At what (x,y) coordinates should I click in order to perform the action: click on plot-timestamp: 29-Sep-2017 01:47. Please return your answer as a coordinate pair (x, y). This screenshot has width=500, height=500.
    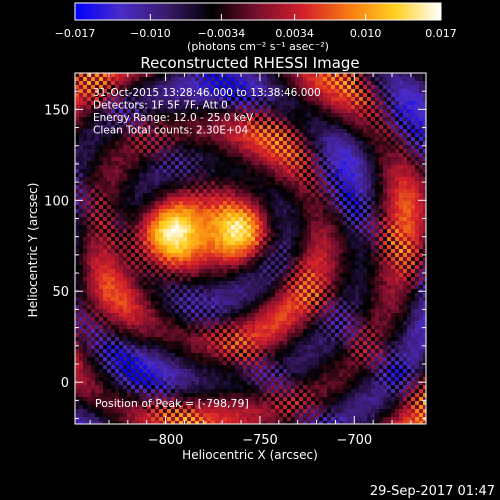
    Looking at the image, I should click on (432, 491).